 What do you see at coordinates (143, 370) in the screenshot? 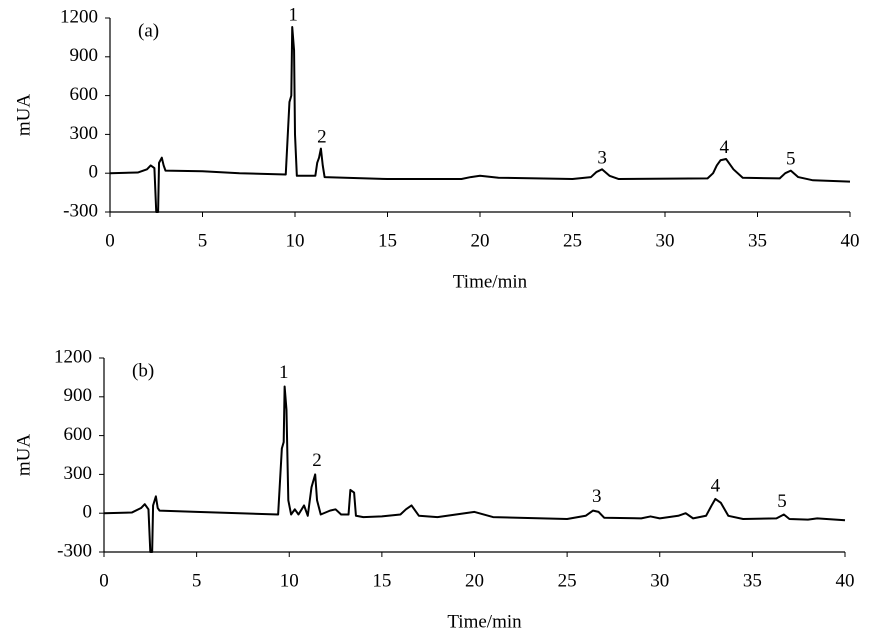
I see `panel-label: (b)` at bounding box center [143, 370].